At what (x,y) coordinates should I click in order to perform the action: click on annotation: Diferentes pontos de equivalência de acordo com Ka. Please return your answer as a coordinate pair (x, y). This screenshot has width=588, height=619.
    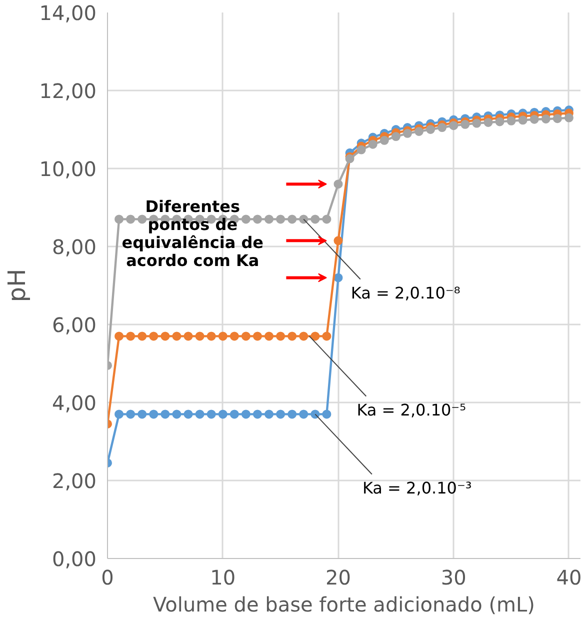
    Looking at the image, I should click on (193, 233).